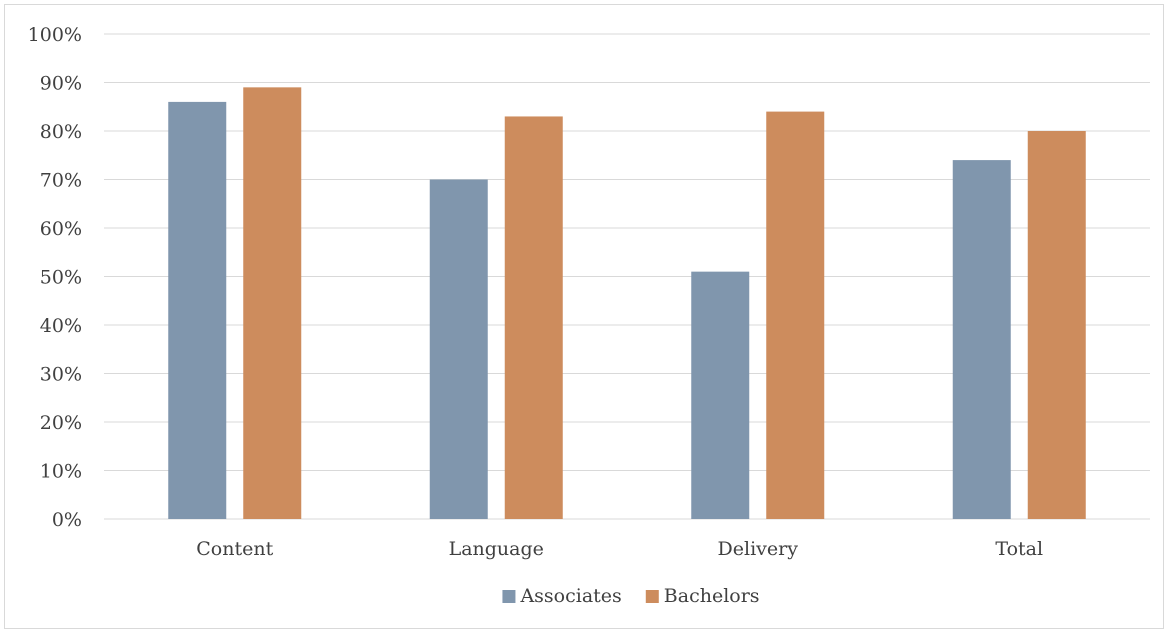 The width and height of the screenshot is (1170, 634). I want to click on bar-bachelors-total, so click(1056, 325).